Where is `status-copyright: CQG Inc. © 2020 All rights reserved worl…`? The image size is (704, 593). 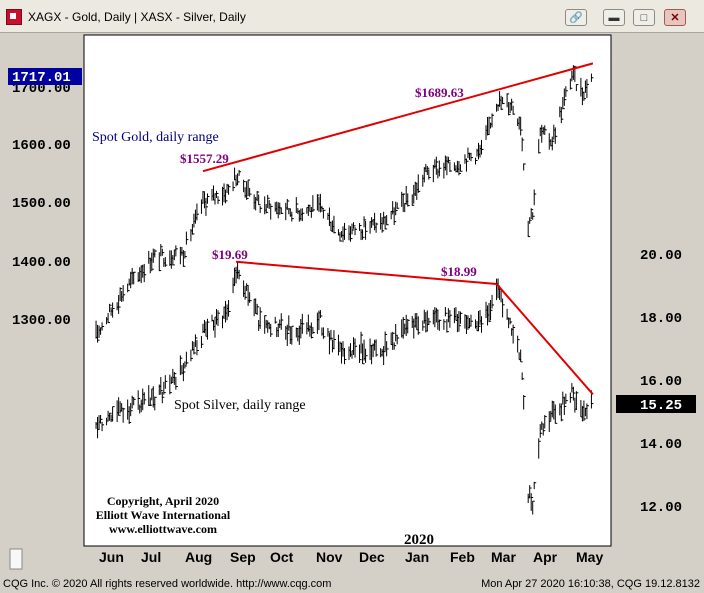
status-copyright: CQG Inc. © 2020 All rights reserved worl… is located at coordinates (167, 584).